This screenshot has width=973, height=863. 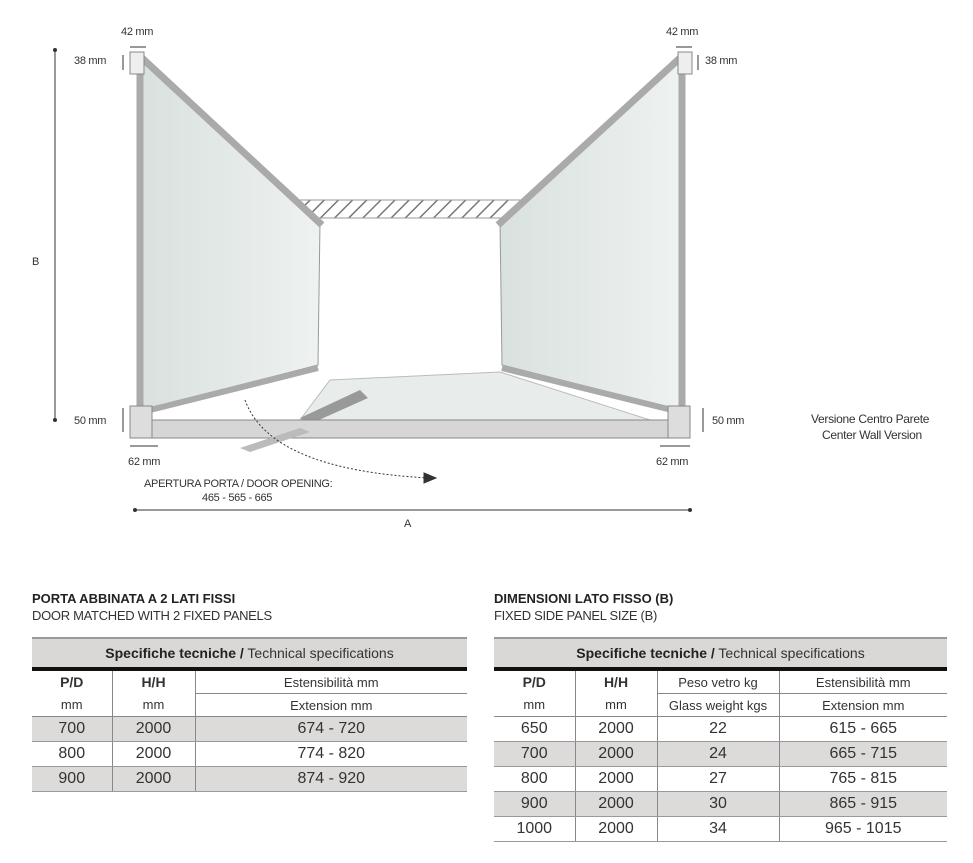 I want to click on right-table-title: DIMENSIONI LATO FISSO (B), so click(x=584, y=598).